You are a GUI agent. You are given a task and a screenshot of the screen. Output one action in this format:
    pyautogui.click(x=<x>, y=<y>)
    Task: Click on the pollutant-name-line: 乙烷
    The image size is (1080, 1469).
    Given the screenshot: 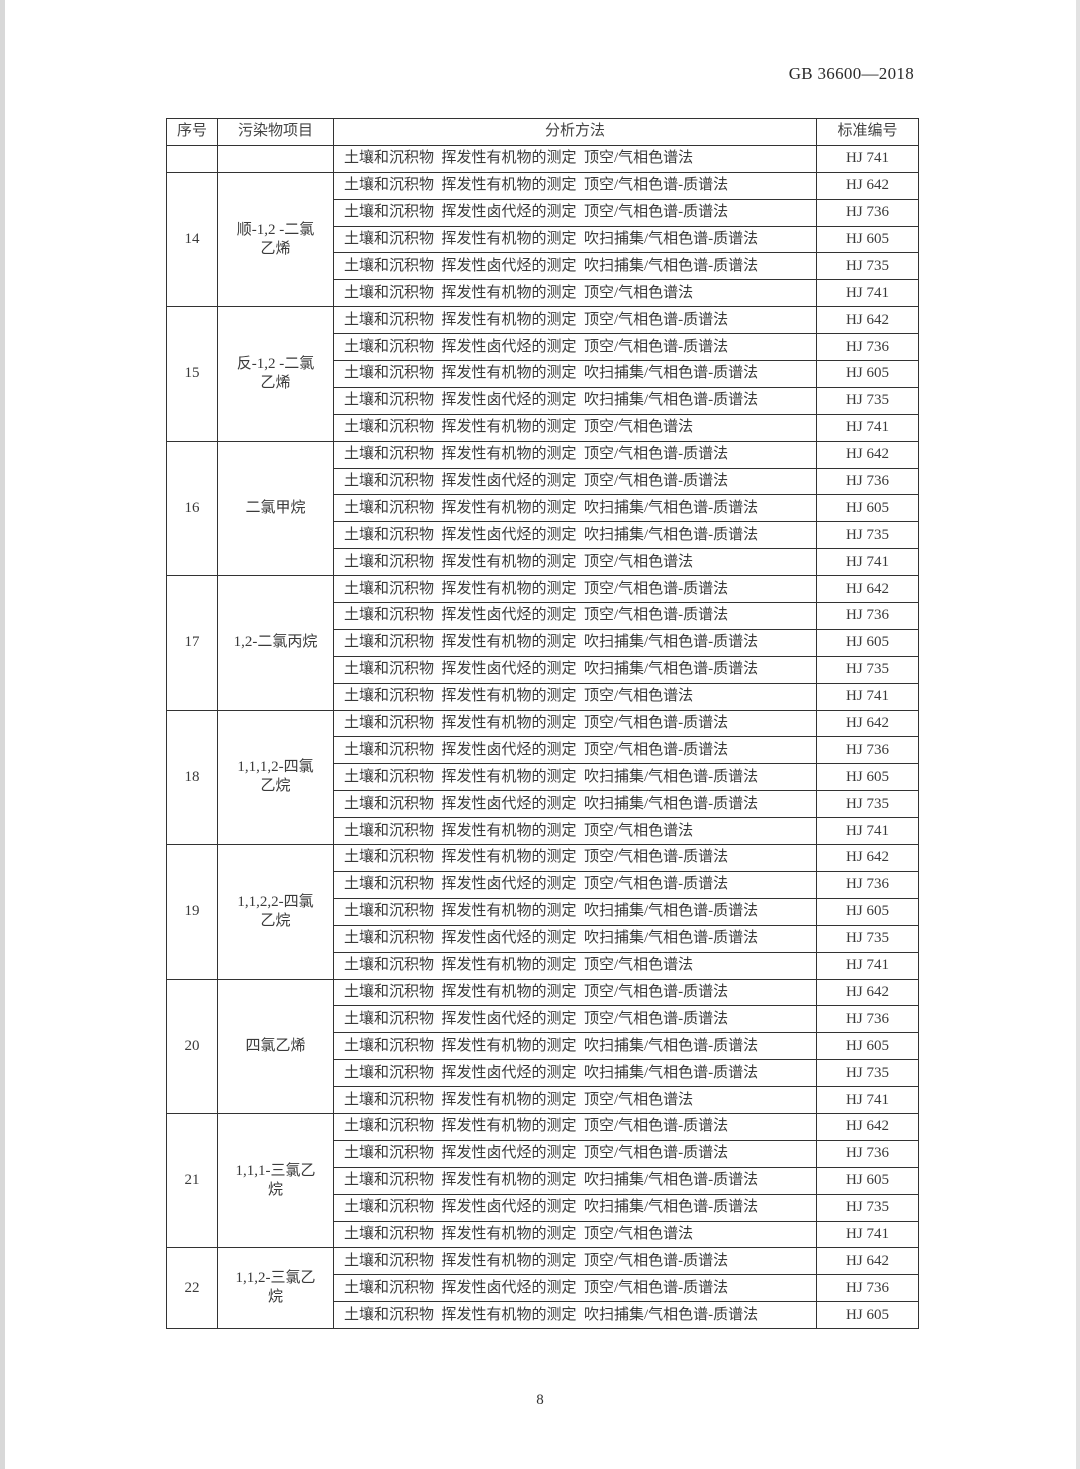 What is the action you would take?
    pyautogui.click(x=275, y=920)
    